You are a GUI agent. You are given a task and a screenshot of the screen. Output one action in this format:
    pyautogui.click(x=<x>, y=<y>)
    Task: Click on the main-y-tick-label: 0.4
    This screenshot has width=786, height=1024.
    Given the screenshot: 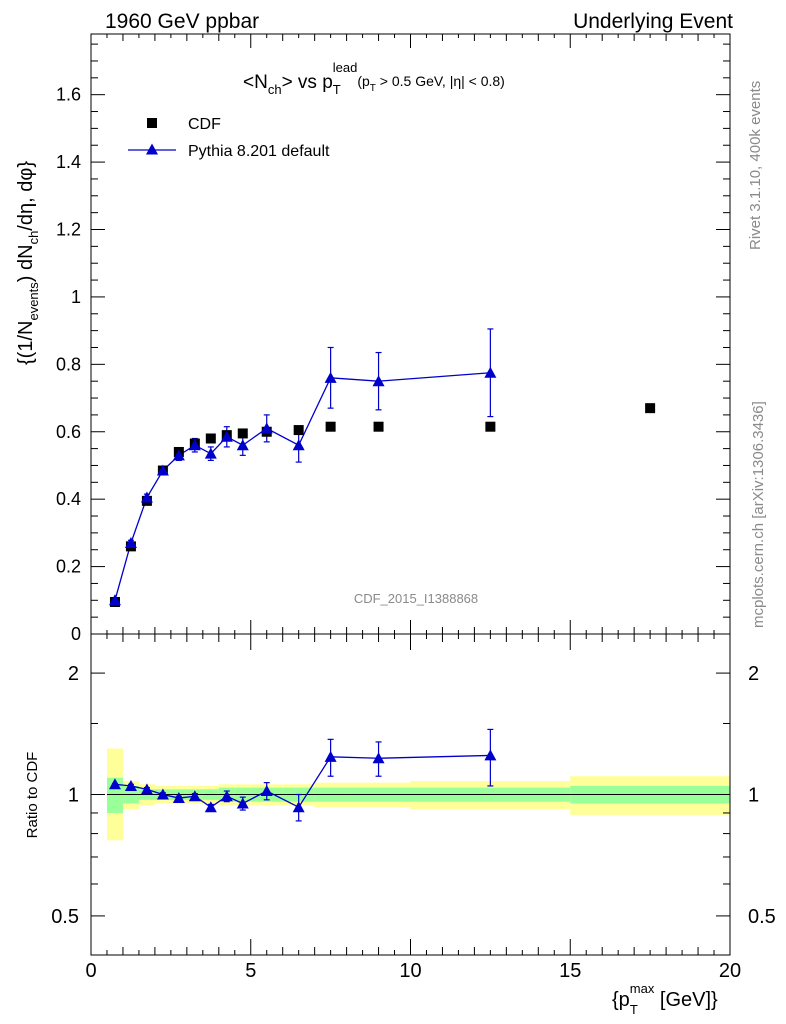 What is the action you would take?
    pyautogui.click(x=68, y=499)
    